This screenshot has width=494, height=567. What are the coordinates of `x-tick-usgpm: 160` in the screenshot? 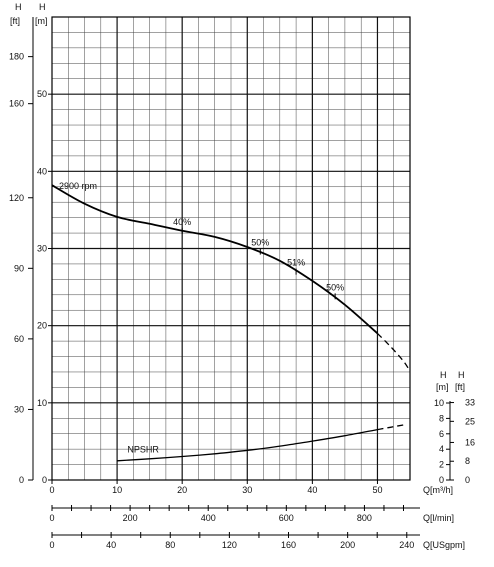 It's located at (288, 545).